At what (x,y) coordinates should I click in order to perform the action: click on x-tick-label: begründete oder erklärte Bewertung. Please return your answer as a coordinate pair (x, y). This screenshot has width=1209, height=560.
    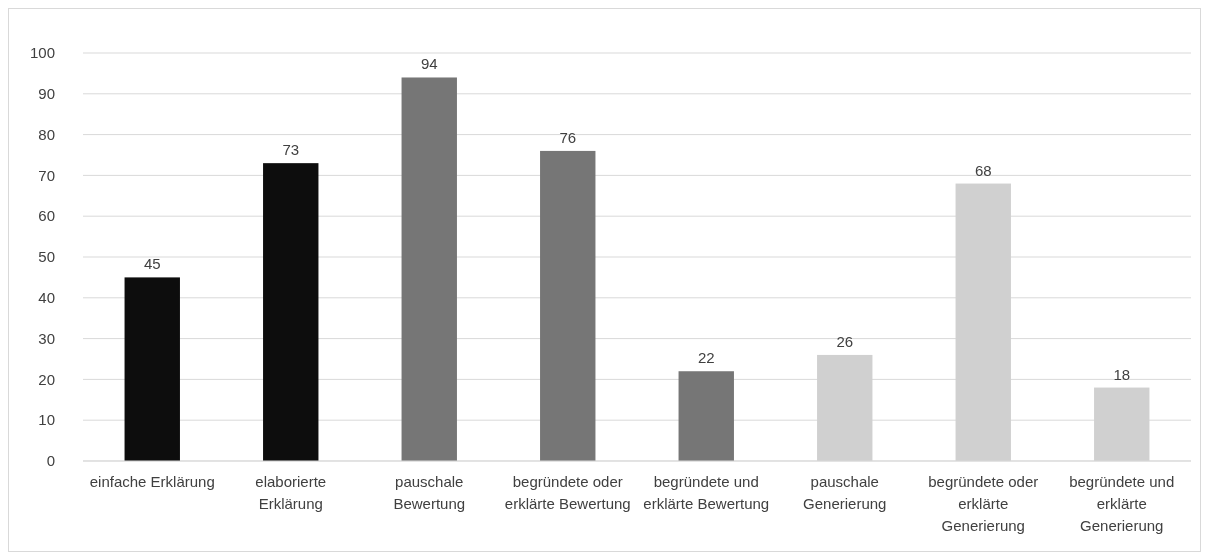
    Looking at the image, I should click on (567, 492).